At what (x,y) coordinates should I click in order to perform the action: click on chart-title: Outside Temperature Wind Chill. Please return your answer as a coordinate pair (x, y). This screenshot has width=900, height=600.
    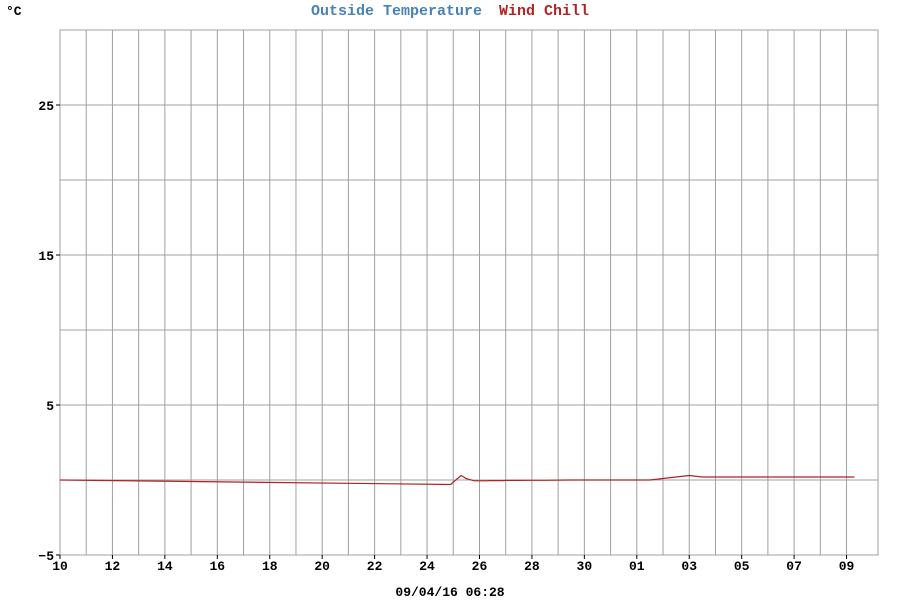
    Looking at the image, I should click on (450, 11).